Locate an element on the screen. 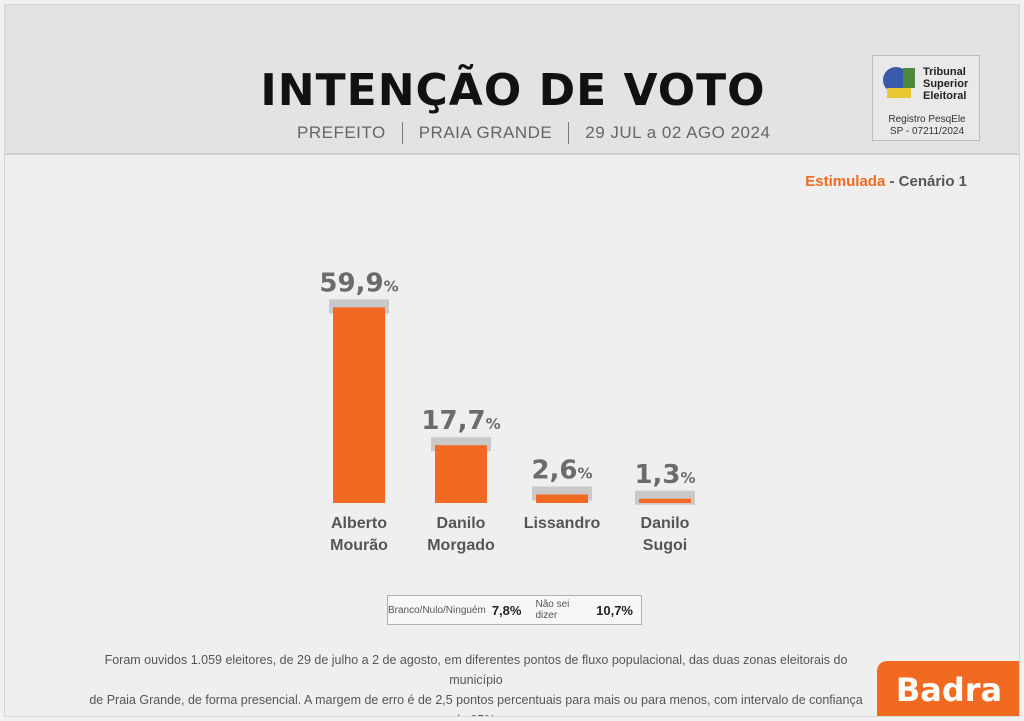 Image resolution: width=1024 pixels, height=721 pixels. page-title: INTENÇÃO DE VOTO is located at coordinates (513, 90).